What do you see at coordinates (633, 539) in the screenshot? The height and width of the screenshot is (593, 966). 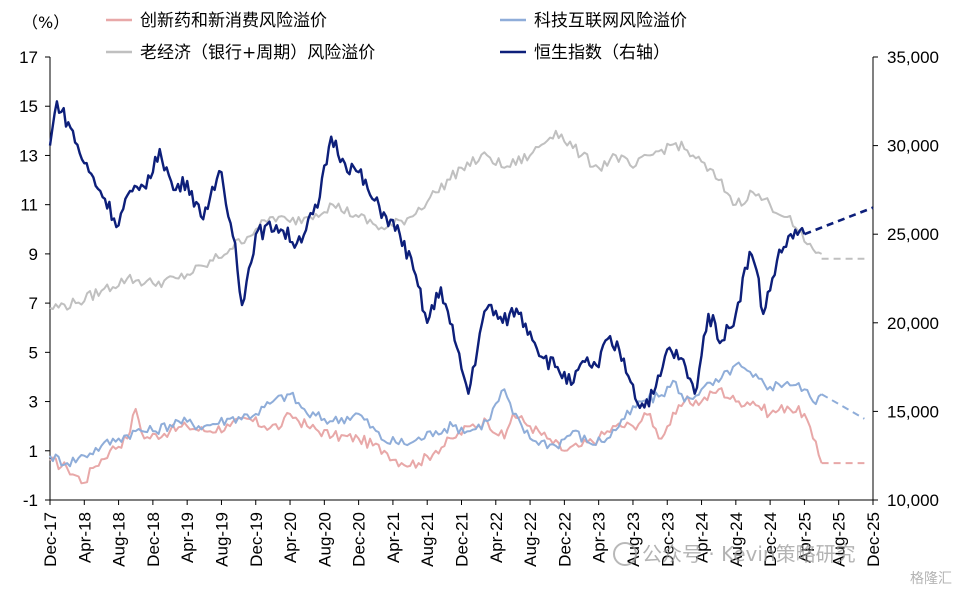 I see `x-tick-label: Aug-23` at bounding box center [633, 539].